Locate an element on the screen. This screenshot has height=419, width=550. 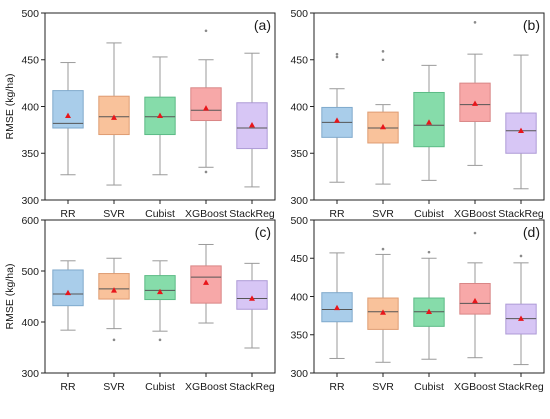
panel-label: (a) is located at coordinates (262, 25).